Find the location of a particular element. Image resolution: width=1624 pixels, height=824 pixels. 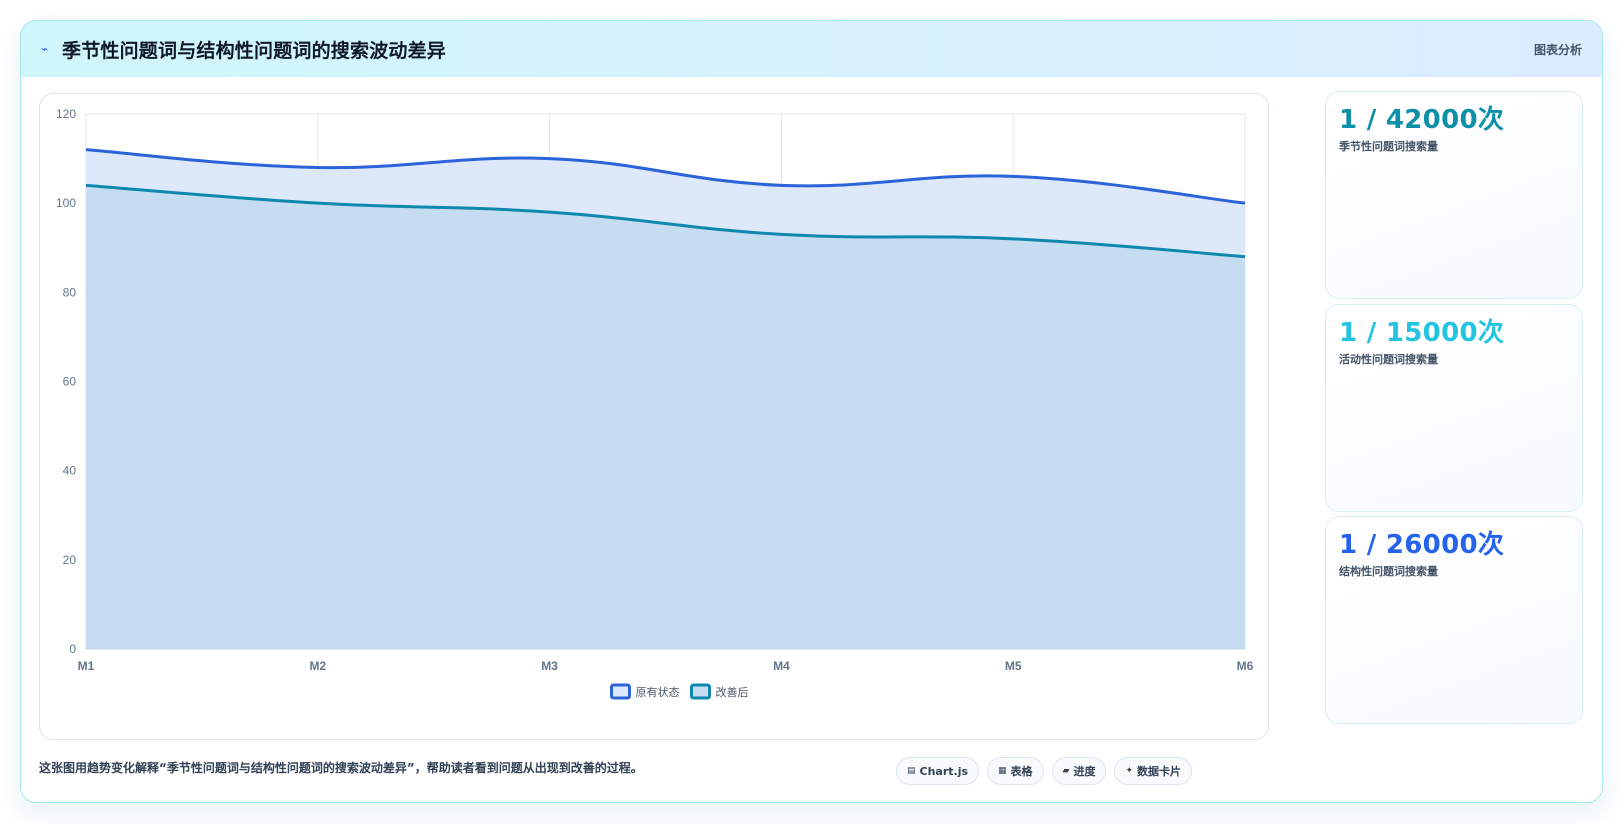

x-tick-label: M2 is located at coordinates (317, 666).